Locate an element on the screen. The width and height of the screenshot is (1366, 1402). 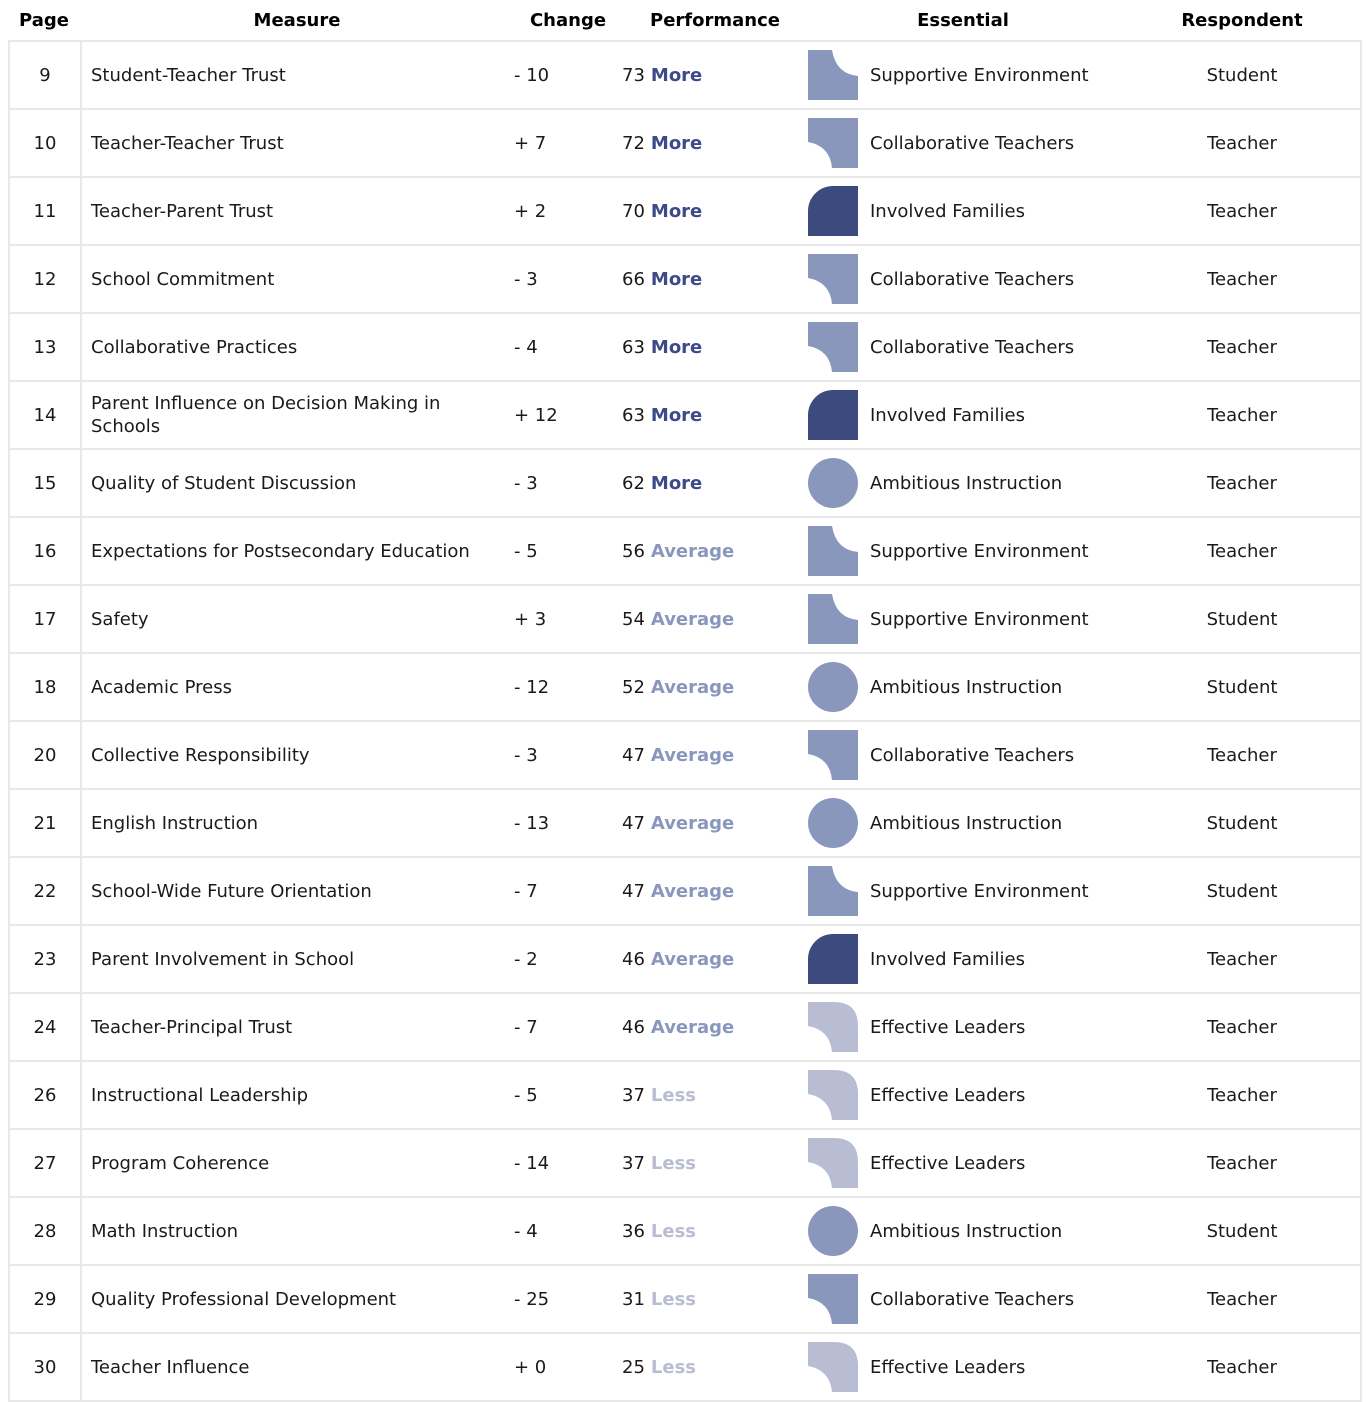
measure: Collaborative Practices is located at coordinates (194, 347).